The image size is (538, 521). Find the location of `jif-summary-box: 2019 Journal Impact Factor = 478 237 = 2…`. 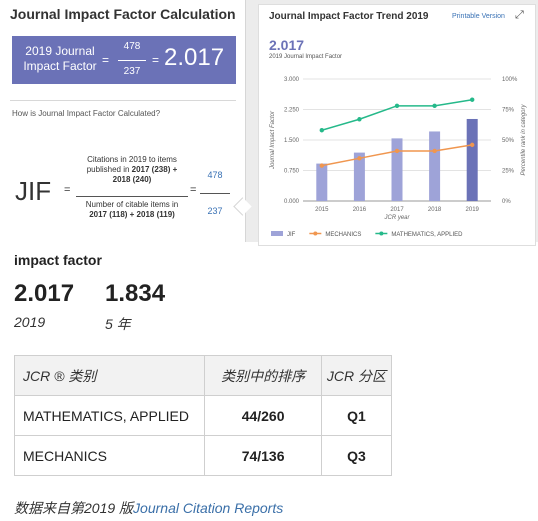

jif-summary-box: 2019 Journal Impact Factor = 478 237 = 2… is located at coordinates (124, 60).